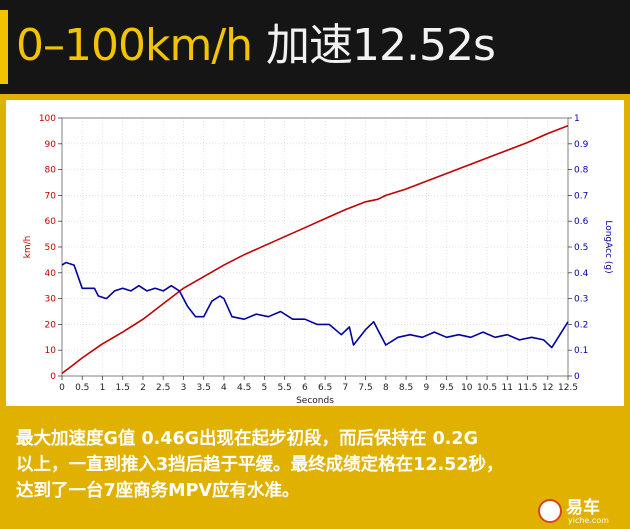 The width and height of the screenshot is (630, 529). I want to click on x-tick-label: 11, so click(507, 388).